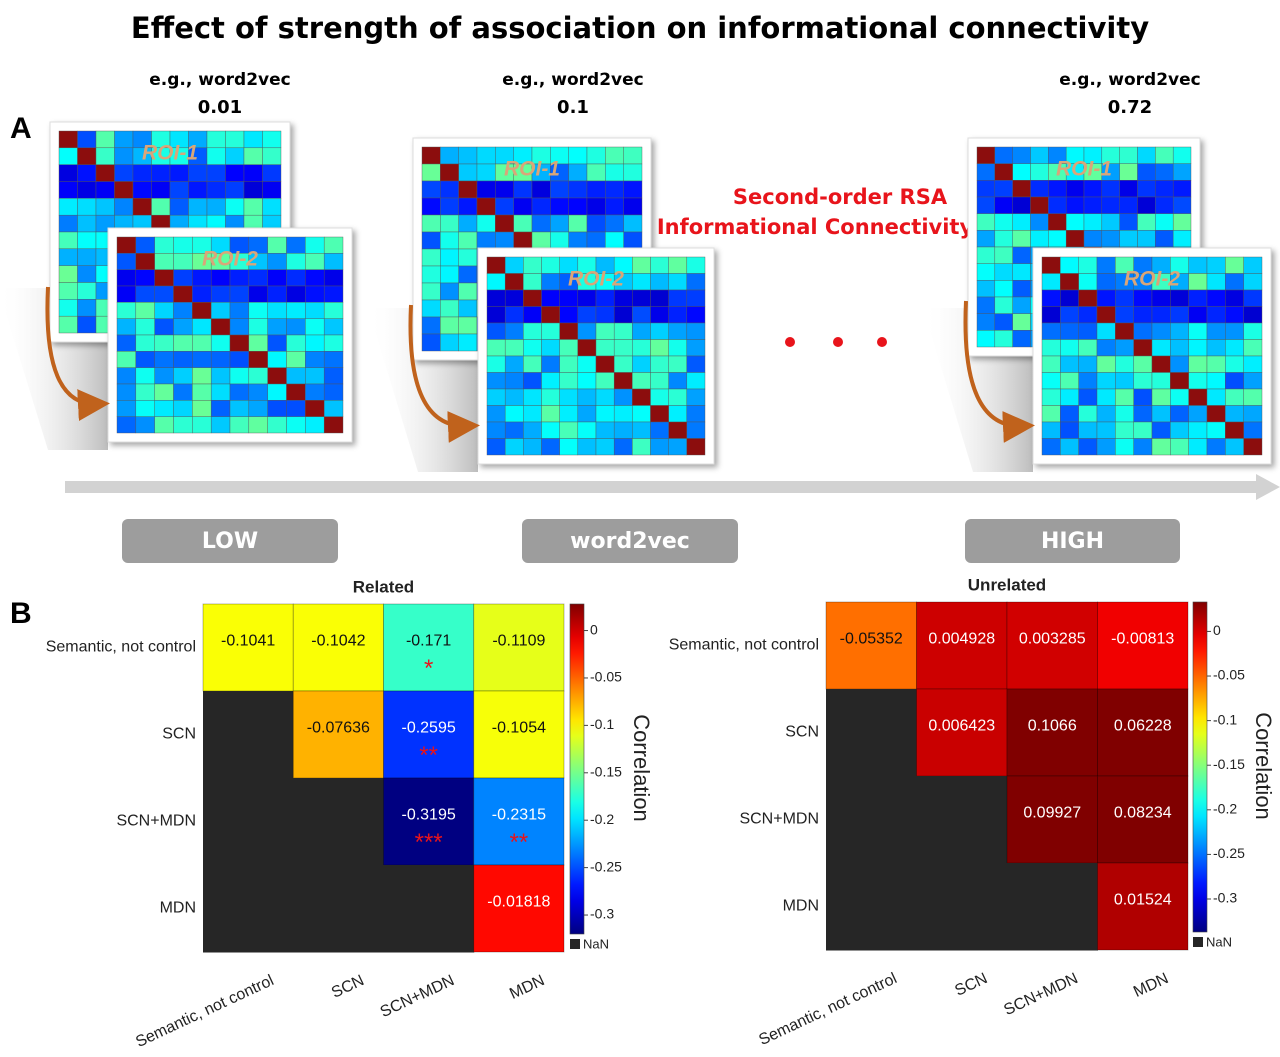 This screenshot has height=1057, width=1280. Describe the element at coordinates (1198, 942) in the screenshot. I see `nan-swatch` at that location.